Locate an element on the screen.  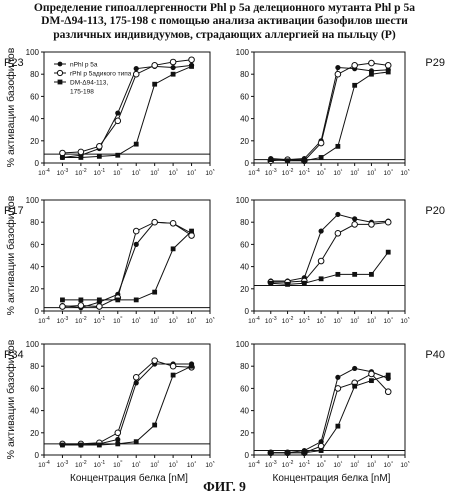
legend-label: nPhl p 5a is located at coordinates (84, 65).